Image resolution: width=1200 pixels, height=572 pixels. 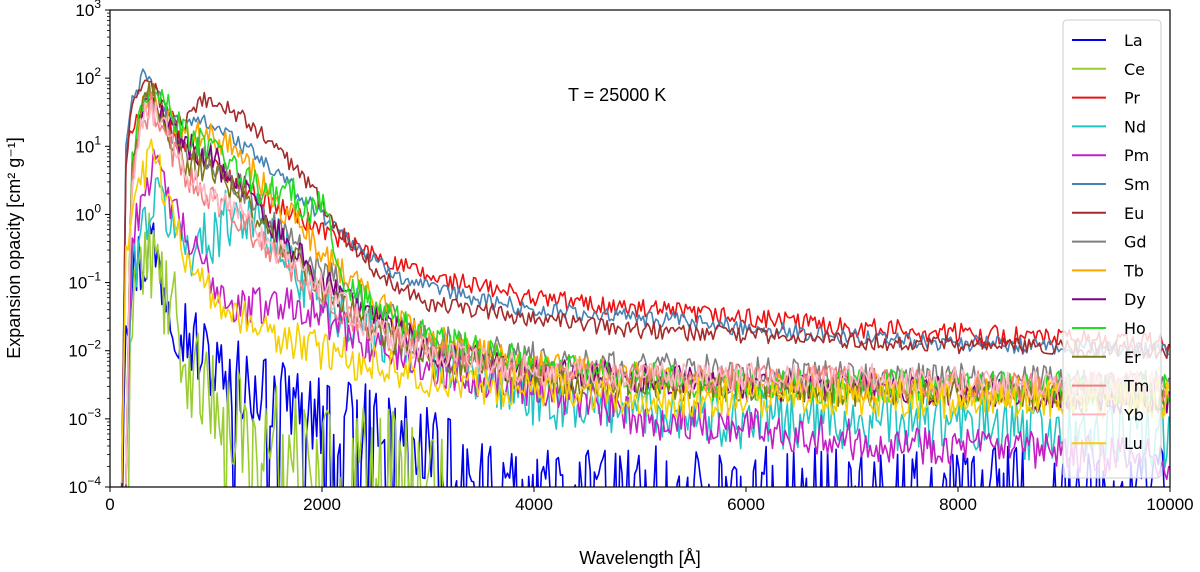 What do you see at coordinates (1169, 504) in the screenshot?
I see `x-tick-label: 10000` at bounding box center [1169, 504].